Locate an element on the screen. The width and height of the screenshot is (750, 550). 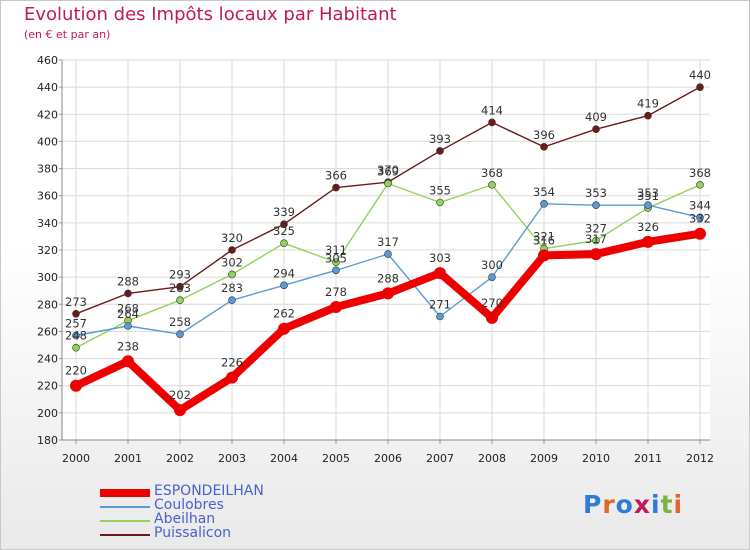
x-tick-label: 2011 is located at coordinates (648, 458).